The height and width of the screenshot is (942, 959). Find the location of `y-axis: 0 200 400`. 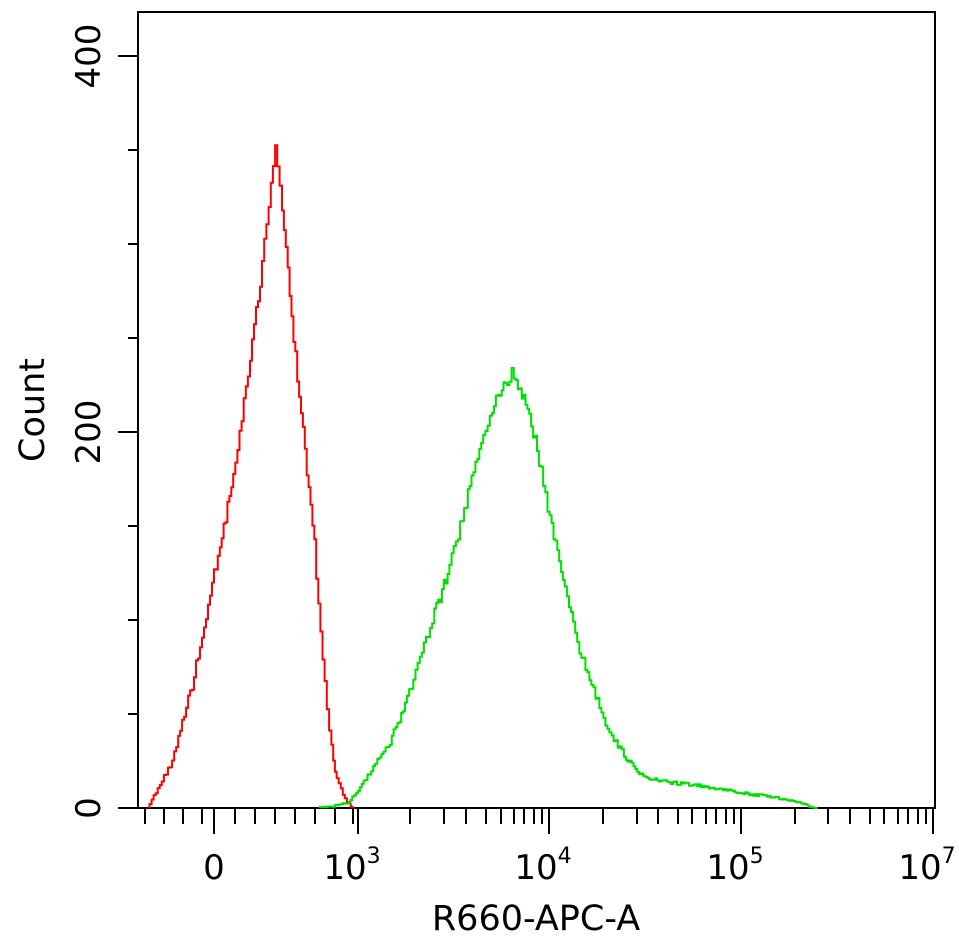

y-axis: 0 200 400 is located at coordinates (103, 421).